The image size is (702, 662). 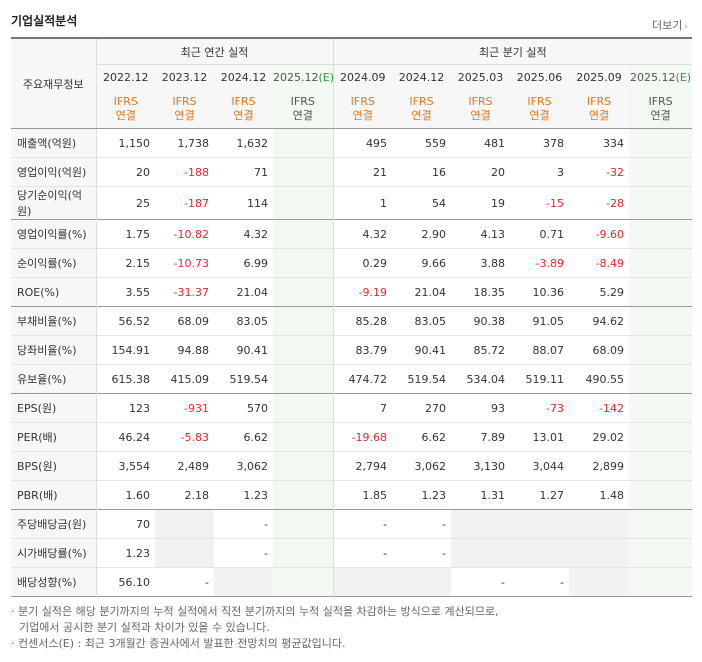 I want to click on table-cell: 25, so click(x=125, y=203).